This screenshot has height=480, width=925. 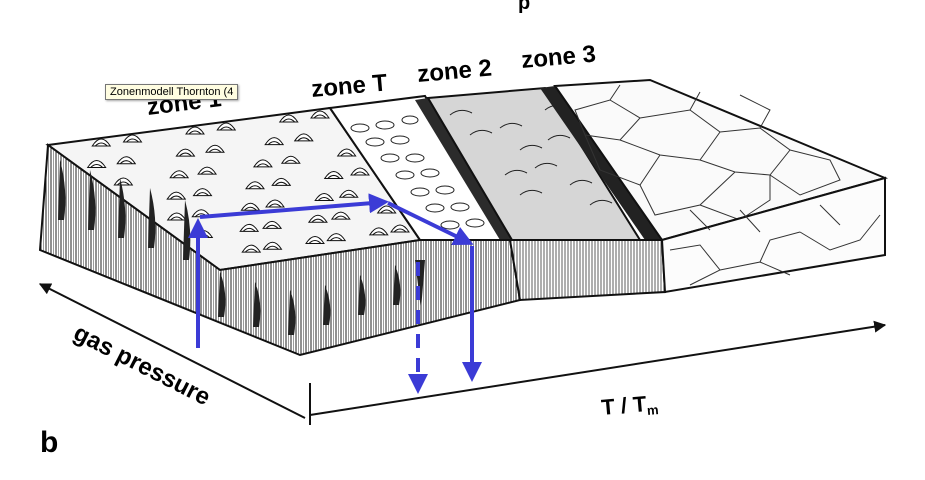 What do you see at coordinates (454, 71) in the screenshot?
I see `zone2-label: zone 2` at bounding box center [454, 71].